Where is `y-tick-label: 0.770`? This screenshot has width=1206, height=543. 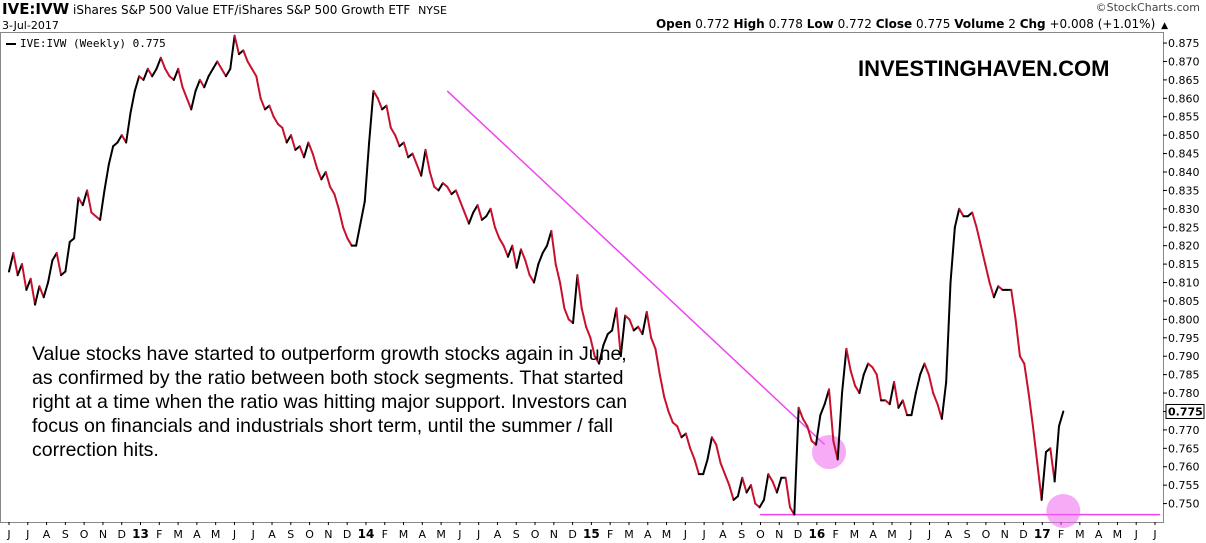 y-tick-label: 0.770 is located at coordinates (1184, 430).